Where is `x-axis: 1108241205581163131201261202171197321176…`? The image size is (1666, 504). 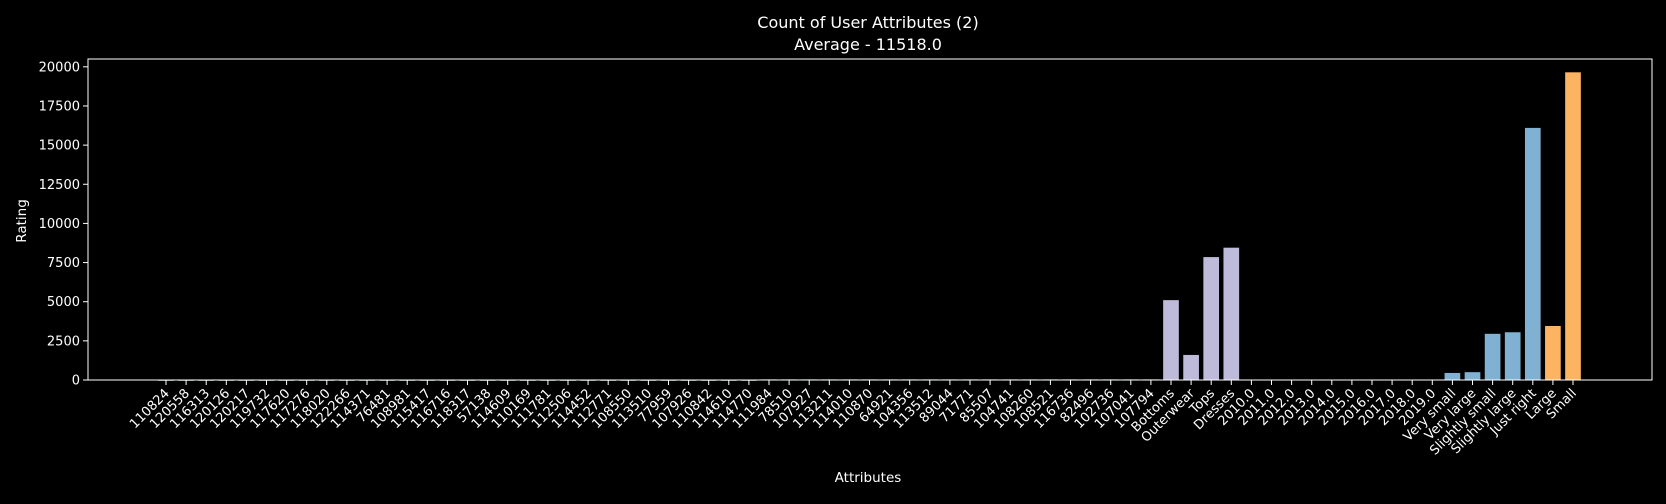 x-axis: 1108241205581163131201261202171197321176… is located at coordinates (853, 419).